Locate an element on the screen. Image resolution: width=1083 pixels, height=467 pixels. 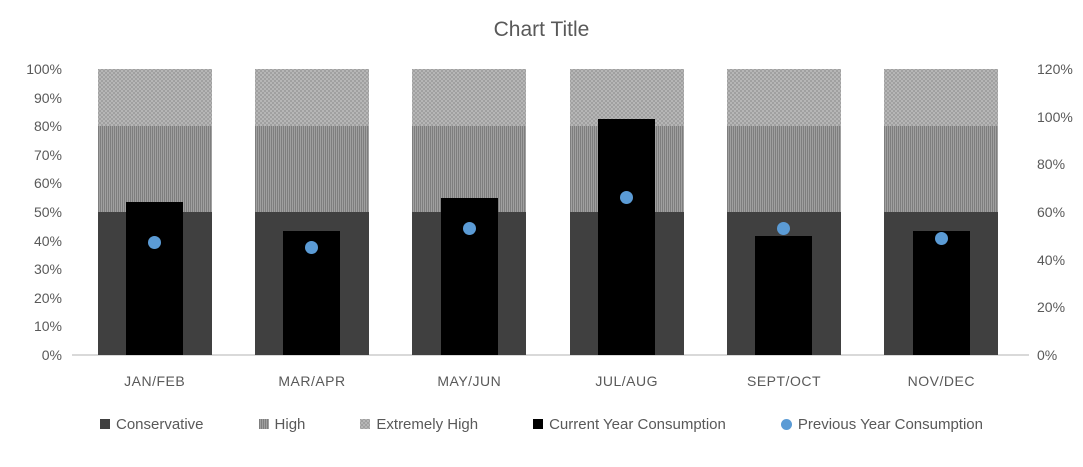
left-axis-tick-label: 30% is located at coordinates (47, 269).